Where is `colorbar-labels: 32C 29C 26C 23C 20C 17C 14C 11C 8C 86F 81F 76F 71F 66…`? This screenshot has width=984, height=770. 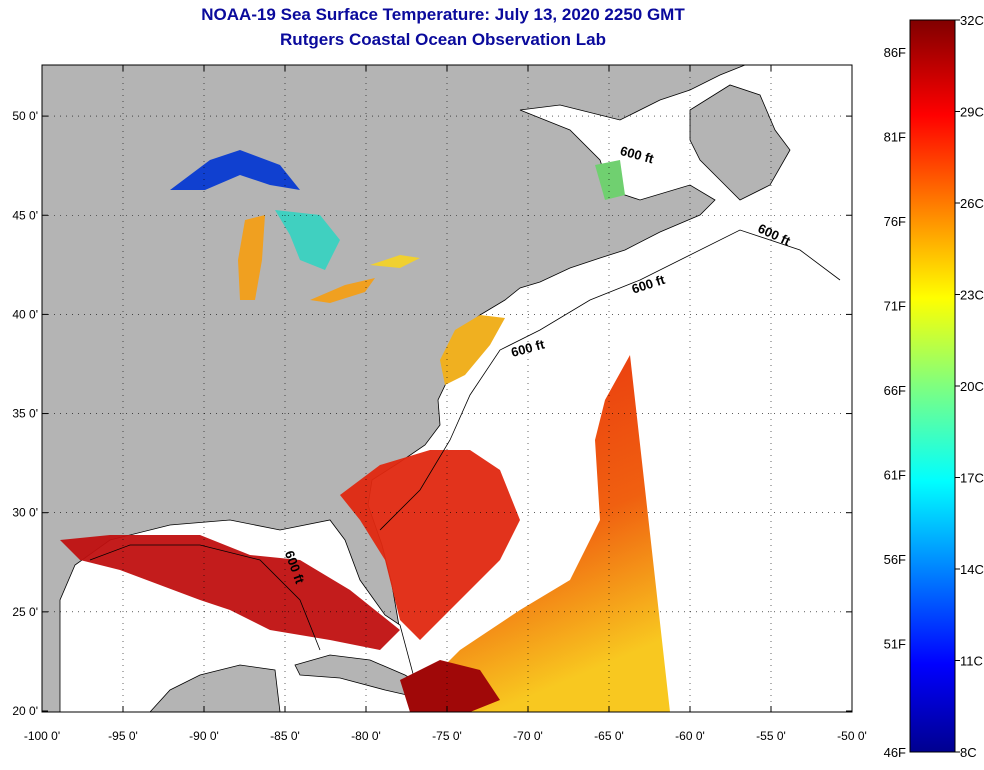
colorbar-labels: 32C 29C 26C 23C 20C 17C 14C 11C 8C 86F 81F 76F 71F 66… is located at coordinates (934, 386).